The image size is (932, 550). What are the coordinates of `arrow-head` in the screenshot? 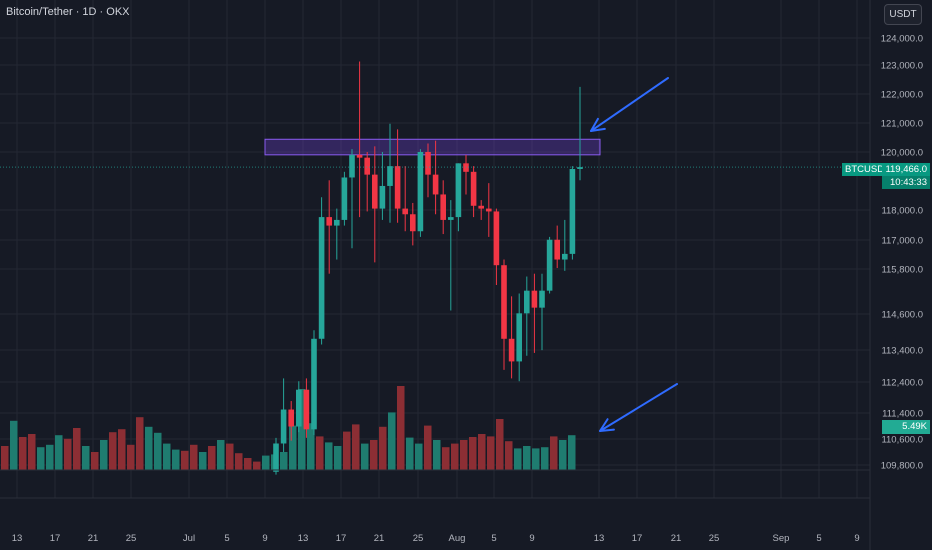 It's located at (598, 124).